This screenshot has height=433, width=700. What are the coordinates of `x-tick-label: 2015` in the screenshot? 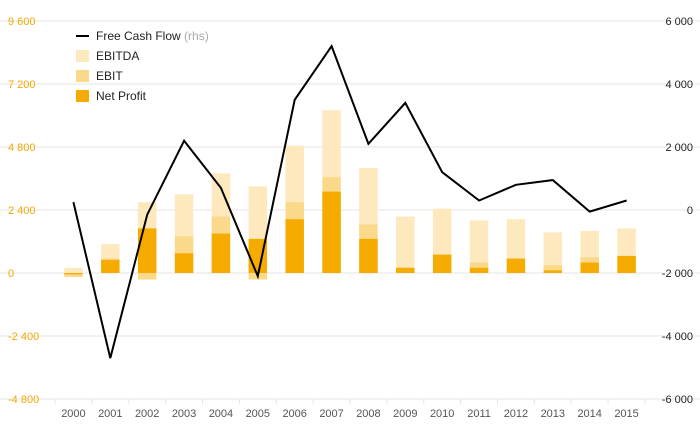 It's located at (626, 414).